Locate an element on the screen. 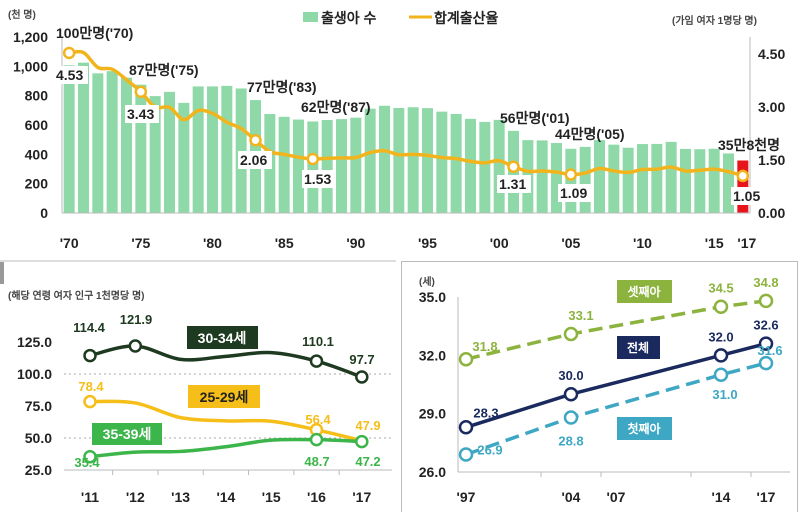  bar-births-2009 is located at coordinates (628, 180).